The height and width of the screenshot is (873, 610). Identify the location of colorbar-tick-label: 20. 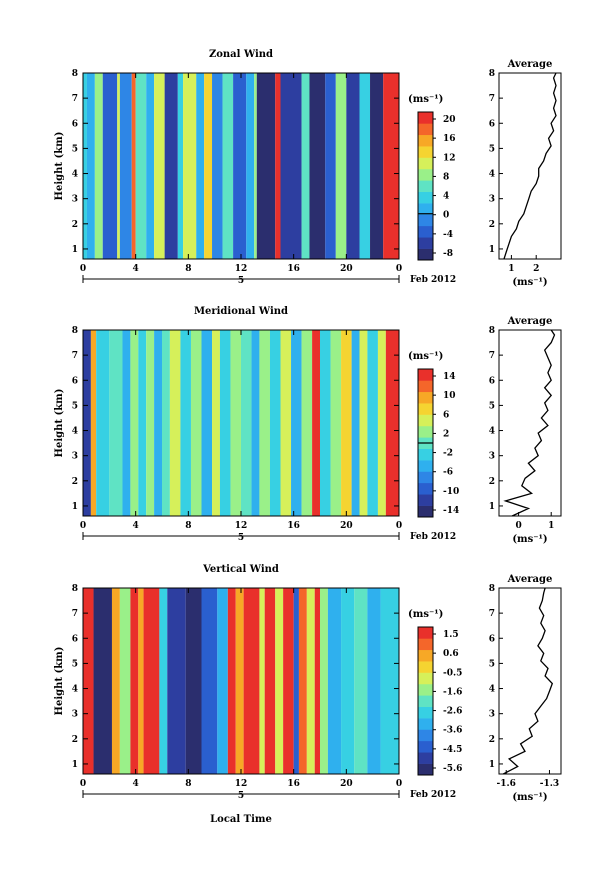
(449, 120).